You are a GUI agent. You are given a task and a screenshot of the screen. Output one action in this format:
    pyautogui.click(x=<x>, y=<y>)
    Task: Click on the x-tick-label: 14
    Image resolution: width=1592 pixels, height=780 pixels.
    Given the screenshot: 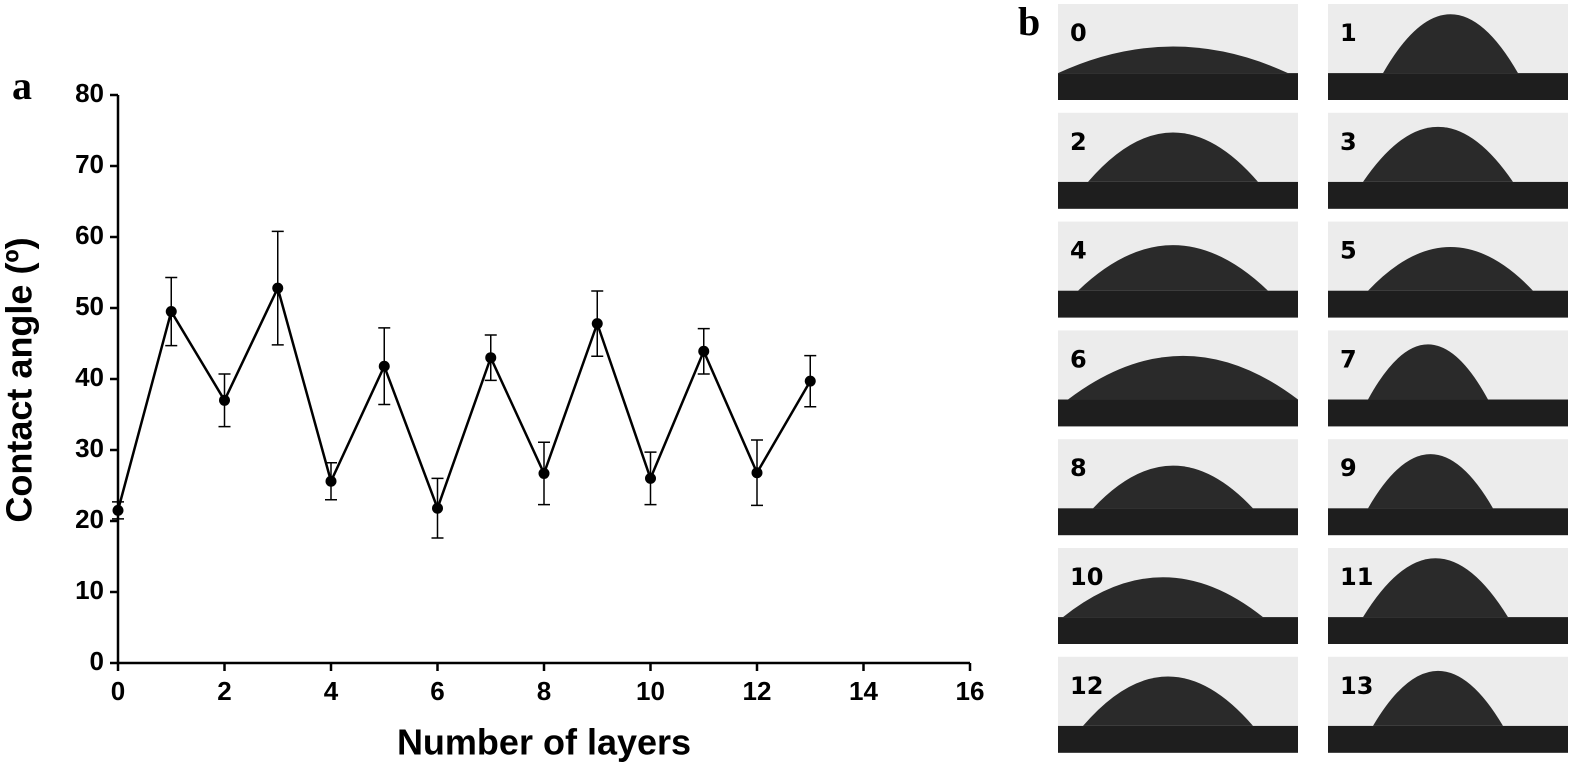 What is the action you would take?
    pyautogui.click(x=863, y=691)
    